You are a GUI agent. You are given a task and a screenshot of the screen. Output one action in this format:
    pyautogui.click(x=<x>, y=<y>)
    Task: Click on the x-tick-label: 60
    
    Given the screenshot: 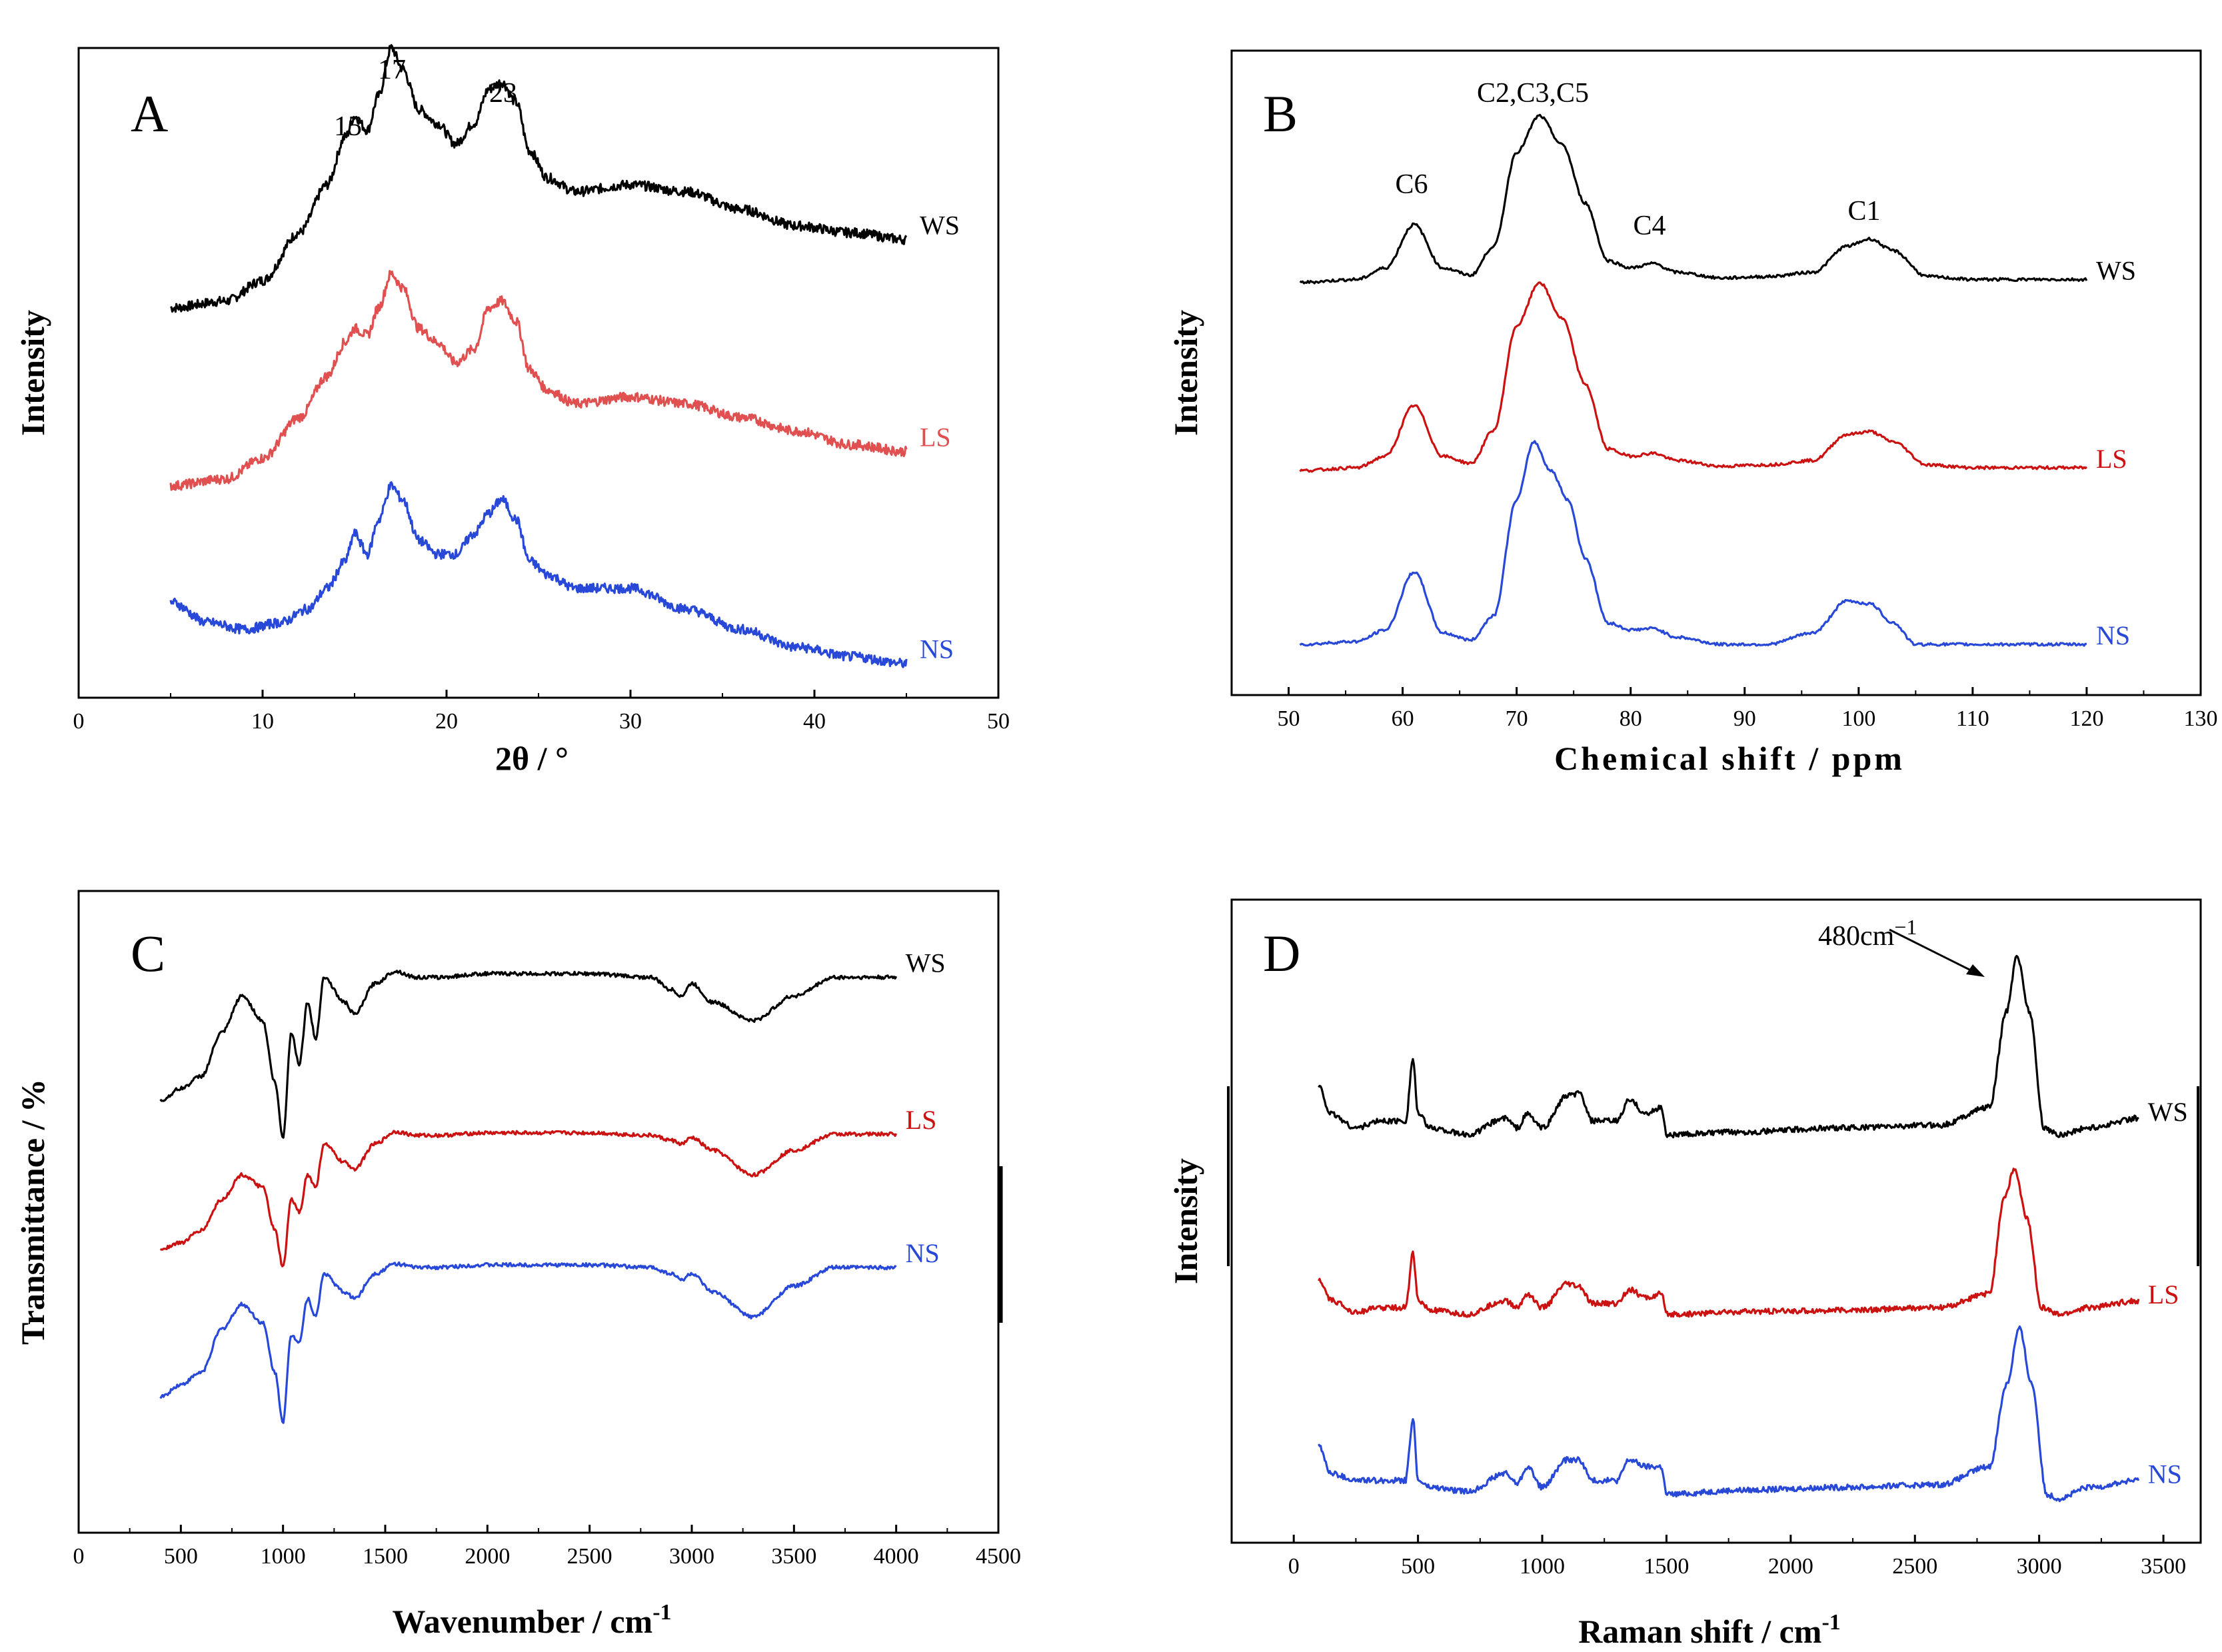 What is the action you would take?
    pyautogui.click(x=1403, y=719)
    